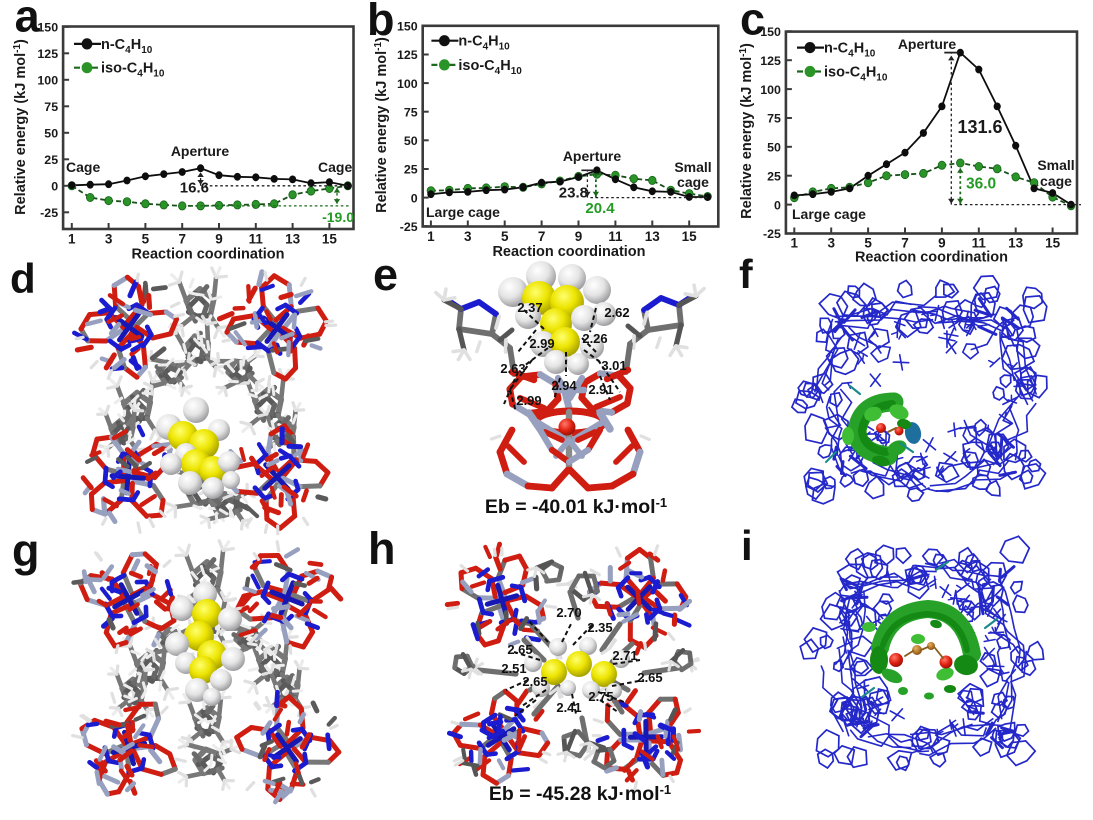 The width and height of the screenshot is (1093, 820). Describe the element at coordinates (616, 312) in the screenshot. I see `svg-text: 2.62` at that location.